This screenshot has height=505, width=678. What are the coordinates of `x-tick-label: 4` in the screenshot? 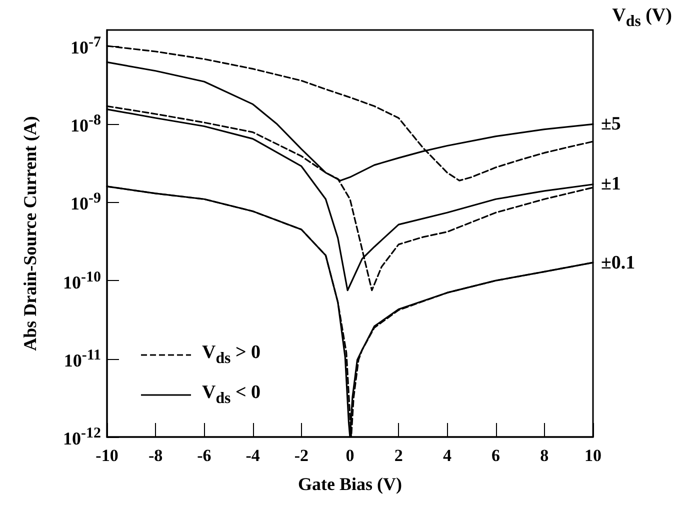 It's located at (447, 455).